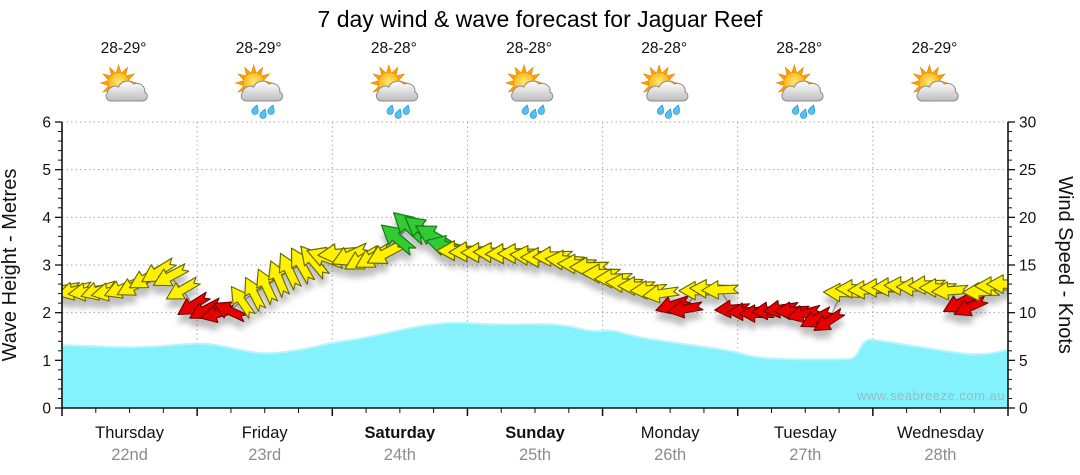 The width and height of the screenshot is (1080, 475). Describe the element at coordinates (1027, 170) in the screenshot. I see `right-tick-label: 25` at that location.